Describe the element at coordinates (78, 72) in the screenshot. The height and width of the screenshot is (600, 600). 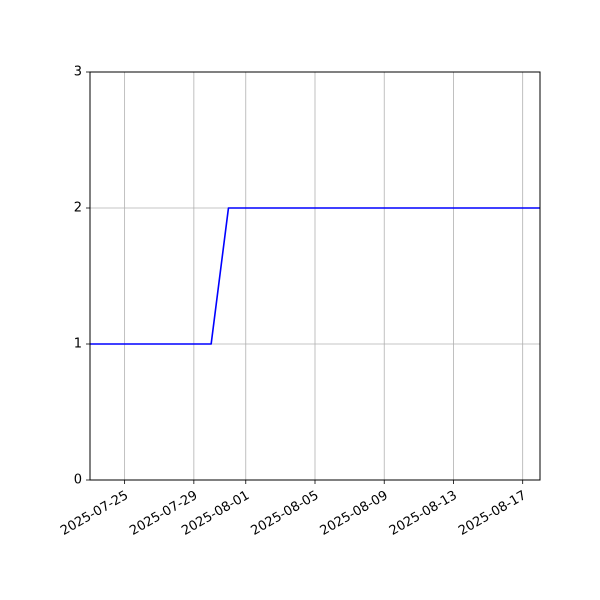
I see `y-tick-label: 3` at that location.